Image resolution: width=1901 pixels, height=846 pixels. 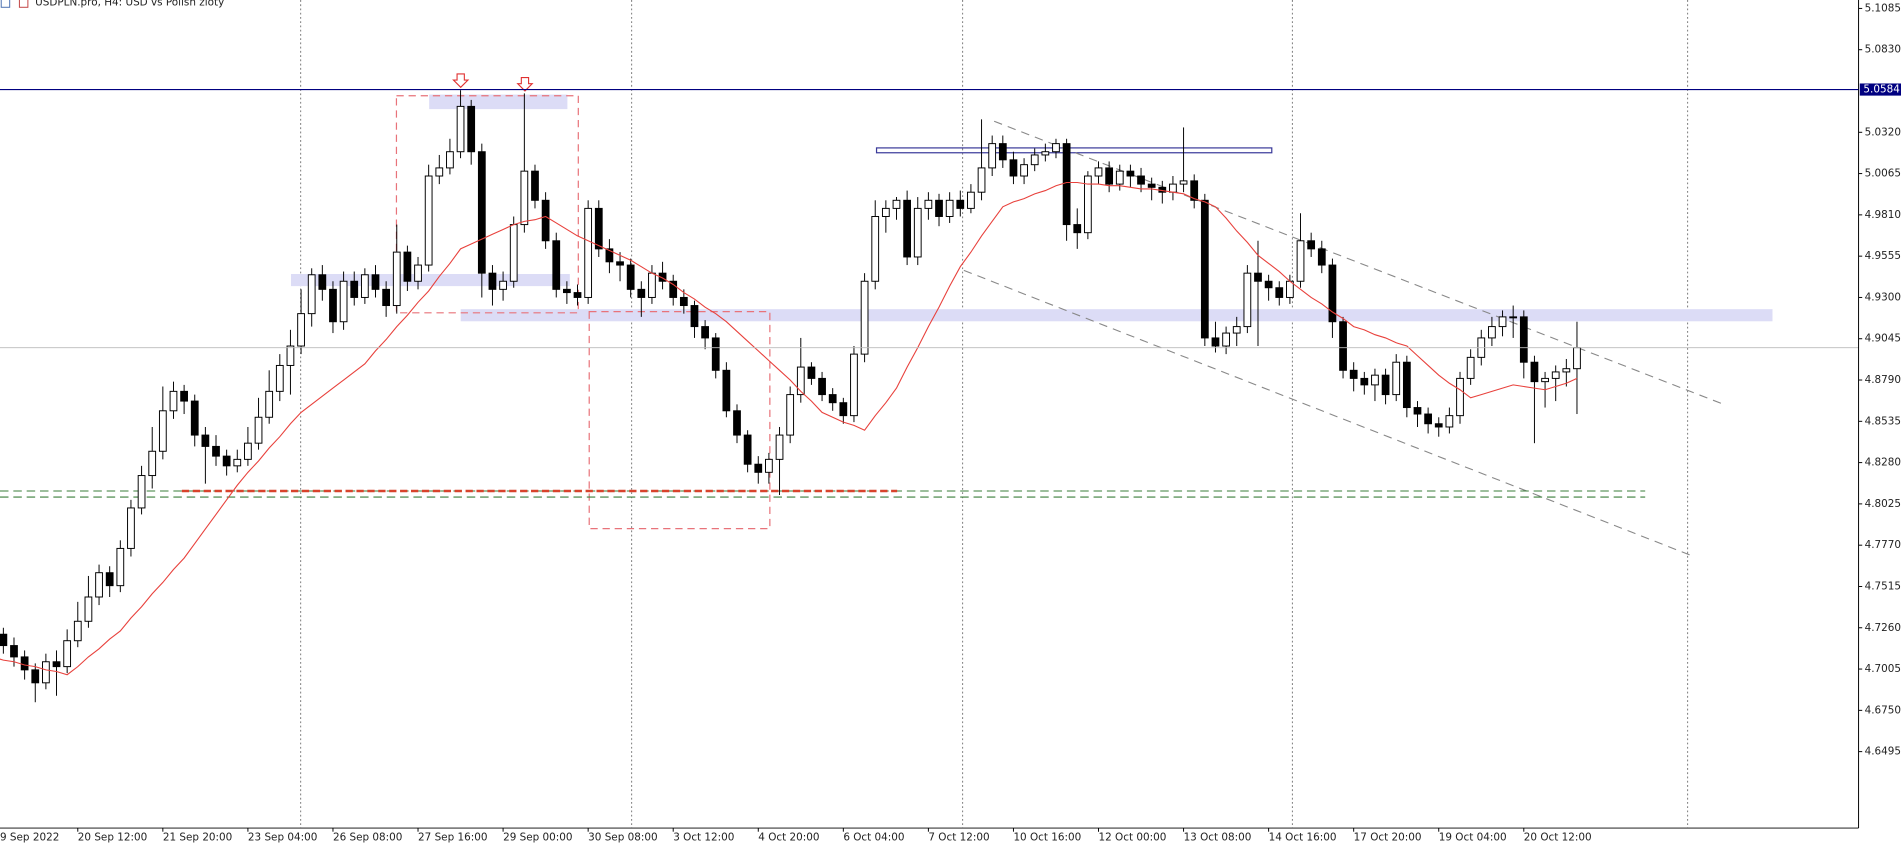 What do you see at coordinates (1883, 132) in the screenshot?
I see `y-tick-label: 5.0320` at bounding box center [1883, 132].